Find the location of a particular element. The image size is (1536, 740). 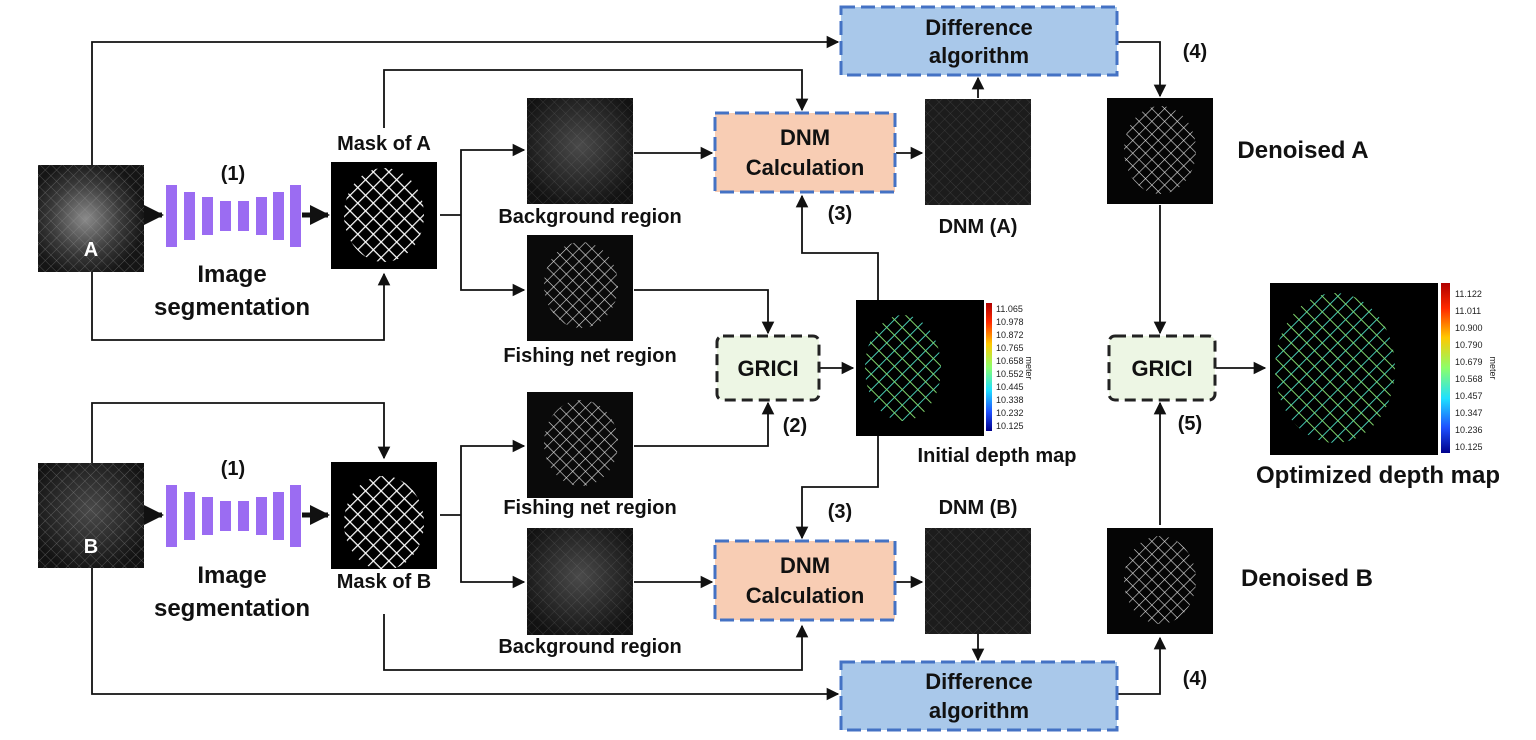

grici-box-left: GRICI is located at coordinates (768, 368).